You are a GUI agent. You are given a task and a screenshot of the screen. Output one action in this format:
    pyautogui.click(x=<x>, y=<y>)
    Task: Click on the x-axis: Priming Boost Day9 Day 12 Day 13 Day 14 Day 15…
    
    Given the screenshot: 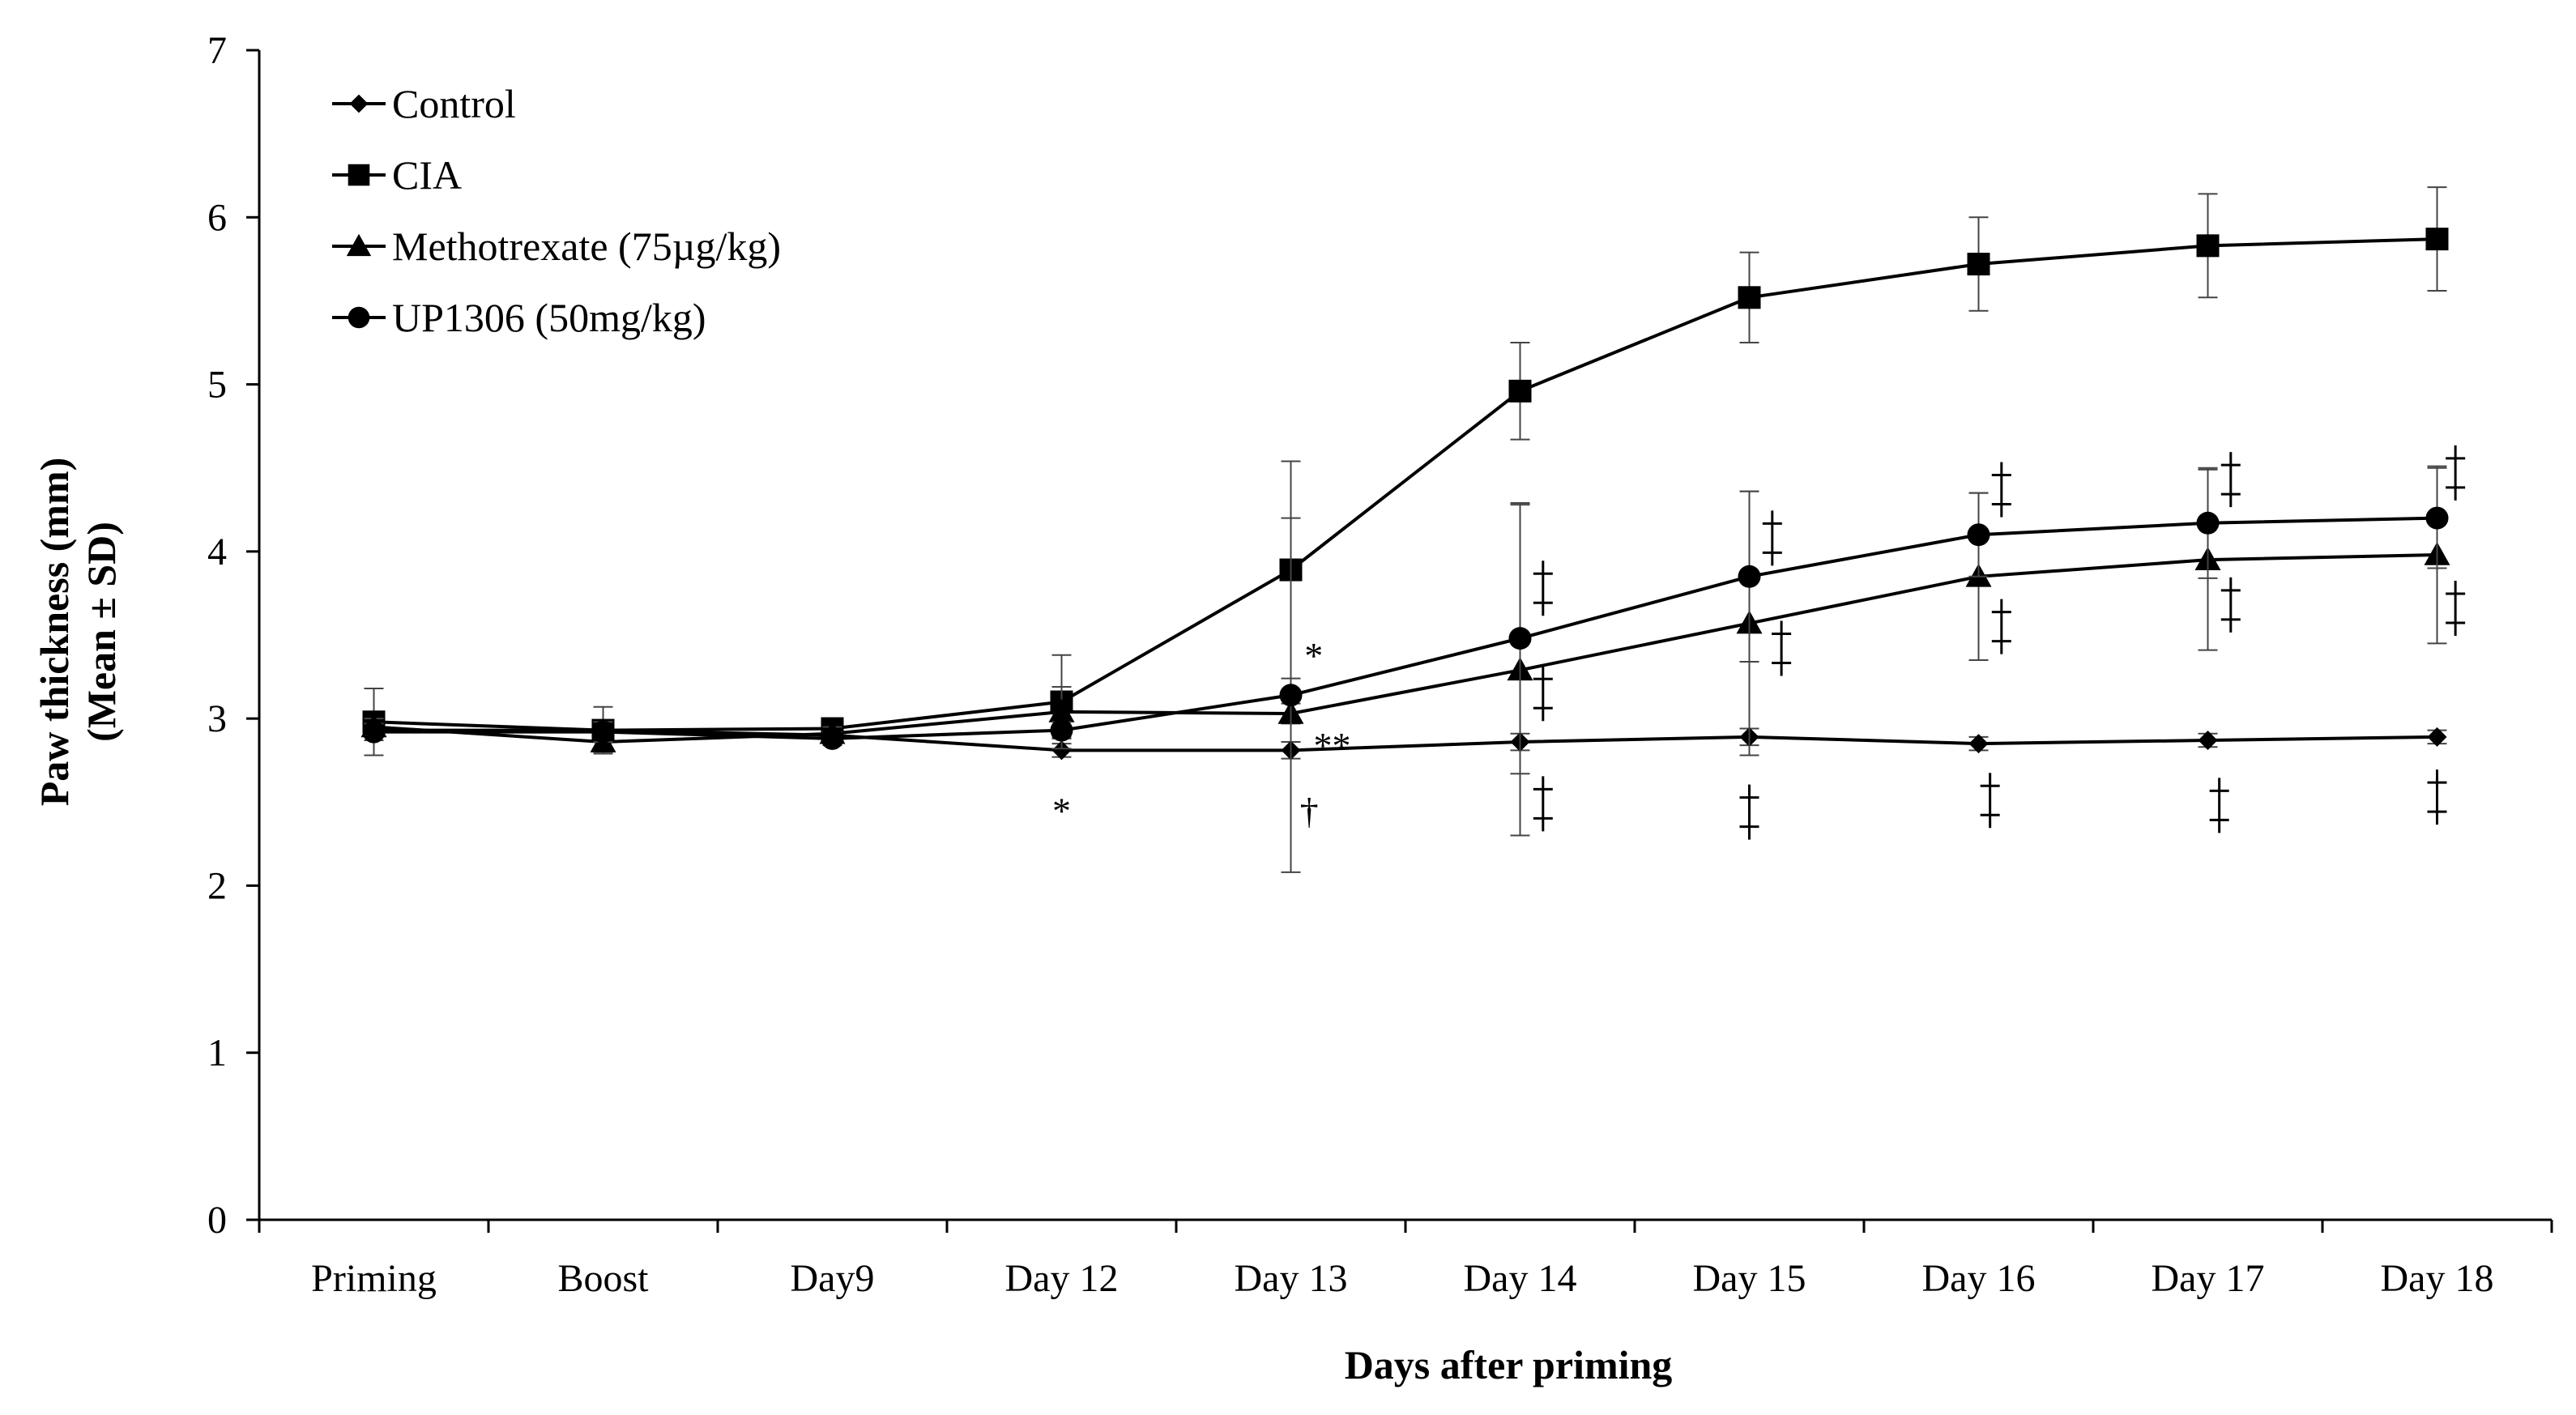 What is the action you would take?
    pyautogui.click(x=1405, y=1259)
    